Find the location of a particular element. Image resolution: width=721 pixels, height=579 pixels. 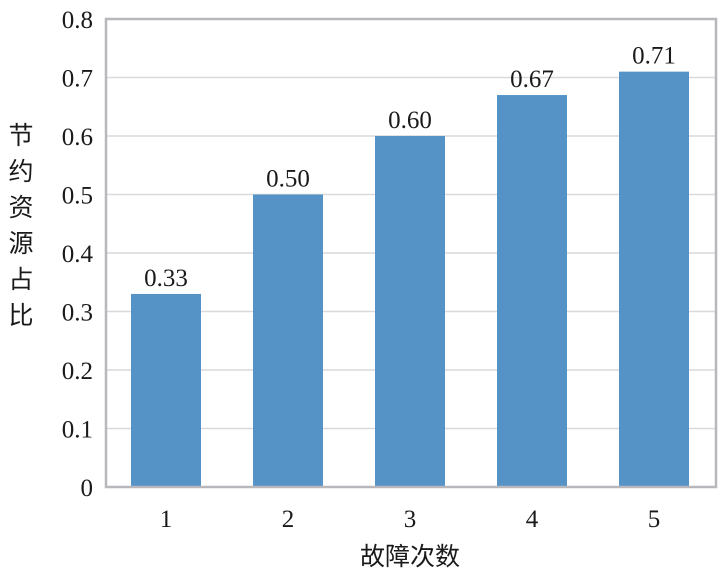

data-label: 0.71 is located at coordinates (654, 56).